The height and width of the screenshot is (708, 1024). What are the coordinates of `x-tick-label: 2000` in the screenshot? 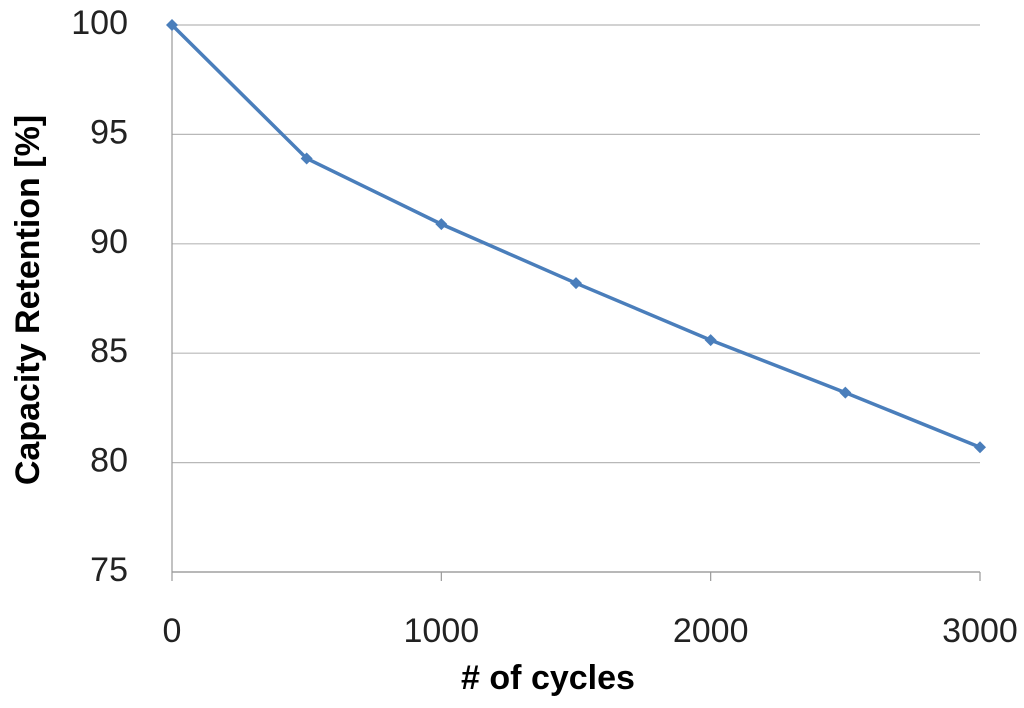 It's located at (711, 631).